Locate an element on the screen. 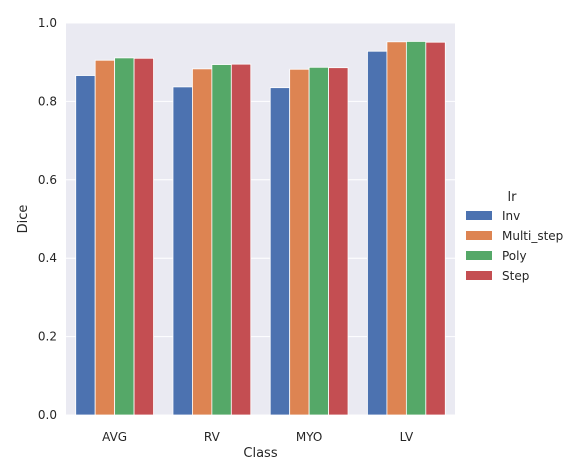 The height and width of the screenshot is (472, 584). bar-lv-poly is located at coordinates (416, 228).